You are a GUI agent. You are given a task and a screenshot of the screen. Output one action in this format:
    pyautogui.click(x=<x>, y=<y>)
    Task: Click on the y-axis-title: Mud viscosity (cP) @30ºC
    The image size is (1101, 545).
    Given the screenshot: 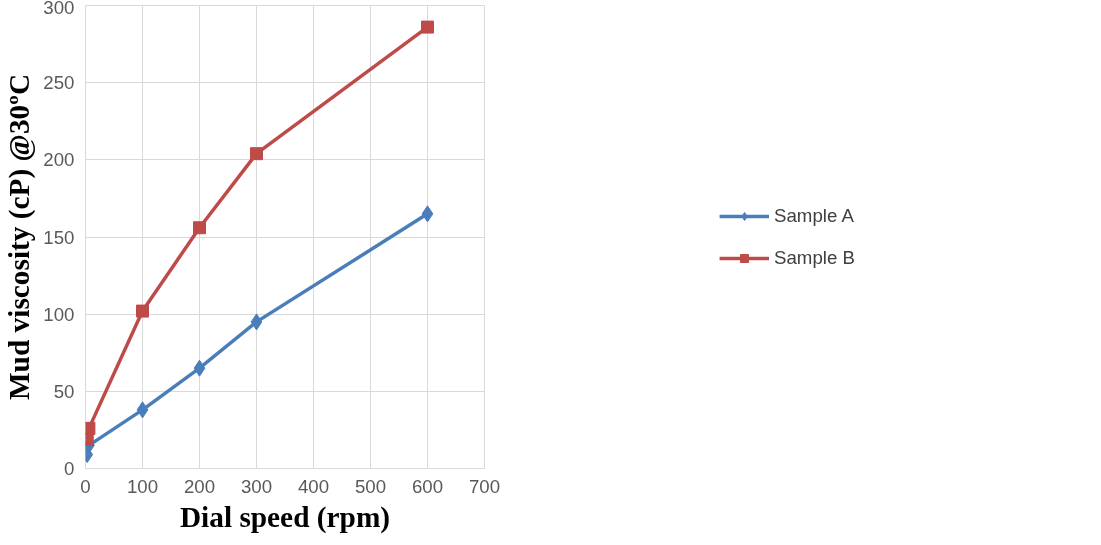 What is the action you would take?
    pyautogui.click(x=20, y=237)
    